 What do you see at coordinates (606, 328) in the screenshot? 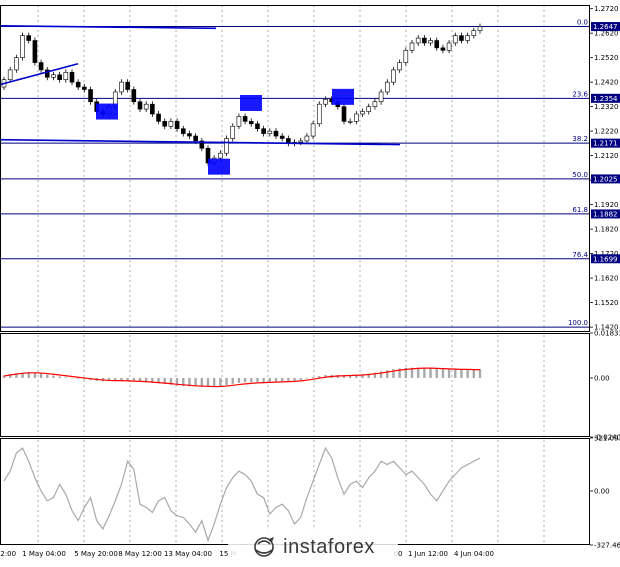
I see `price-axis-label: 1.1420` at bounding box center [606, 328].